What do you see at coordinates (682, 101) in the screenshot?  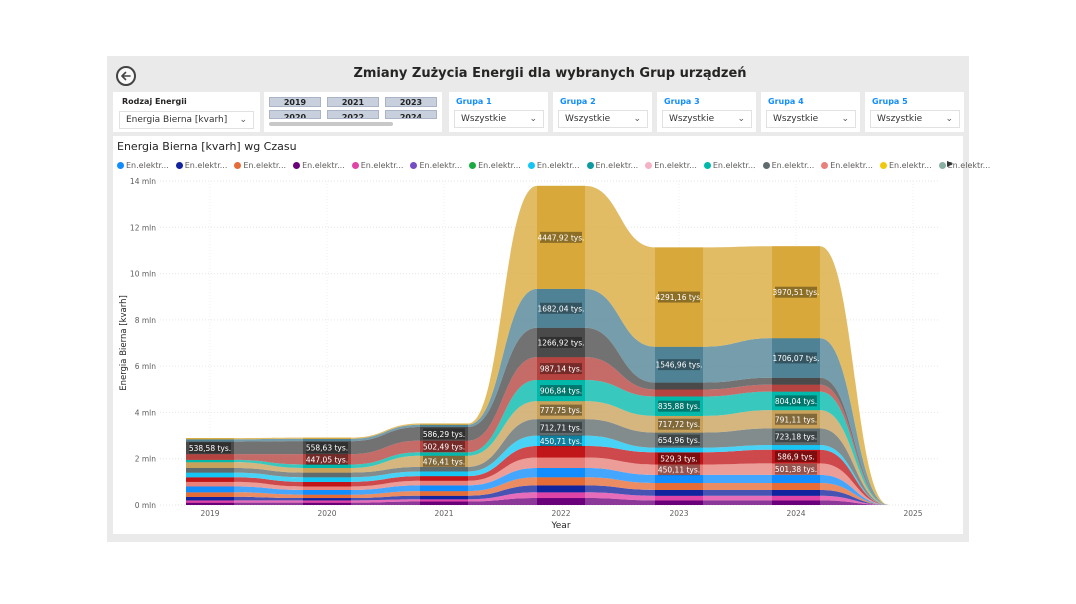 I see `group-slicer-label: Grupa 3` at bounding box center [682, 101].